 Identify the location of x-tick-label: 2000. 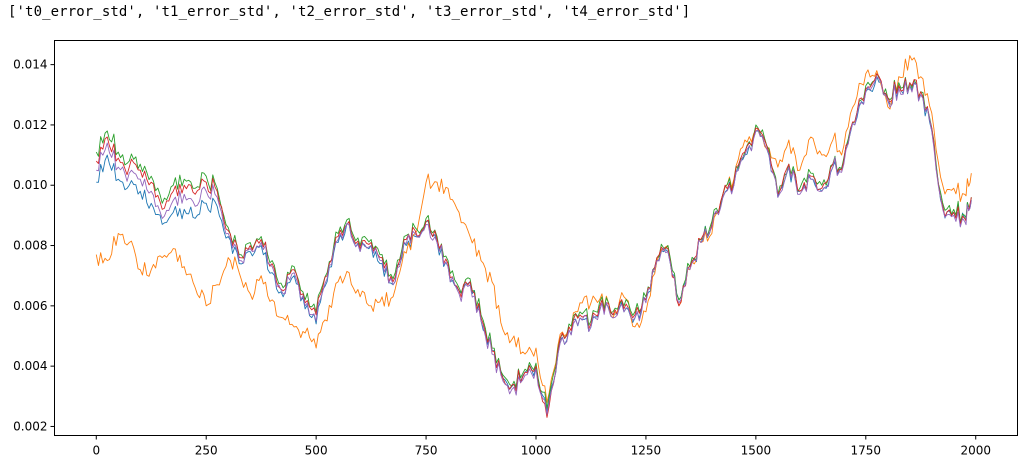
(975, 451).